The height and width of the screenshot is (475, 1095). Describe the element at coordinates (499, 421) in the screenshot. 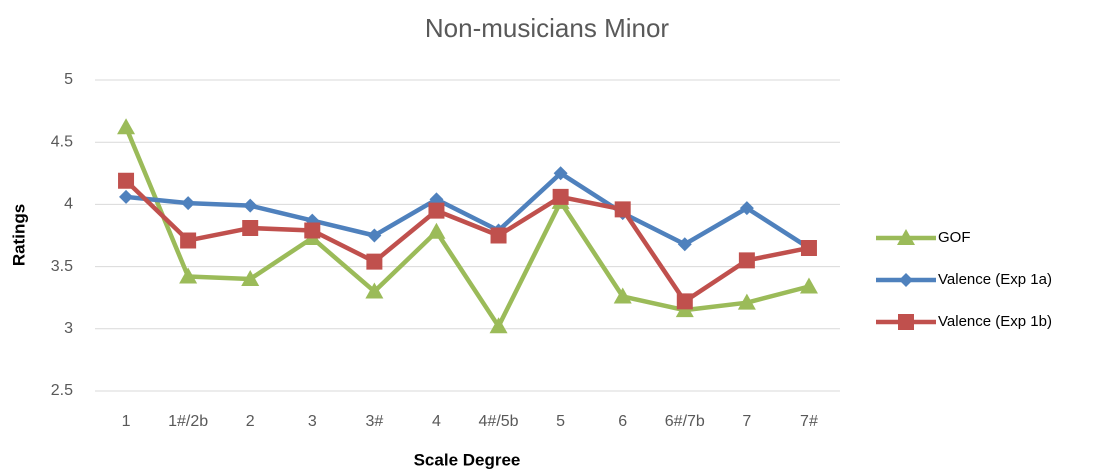

I see `x-tick-label: 4#/5b` at that location.